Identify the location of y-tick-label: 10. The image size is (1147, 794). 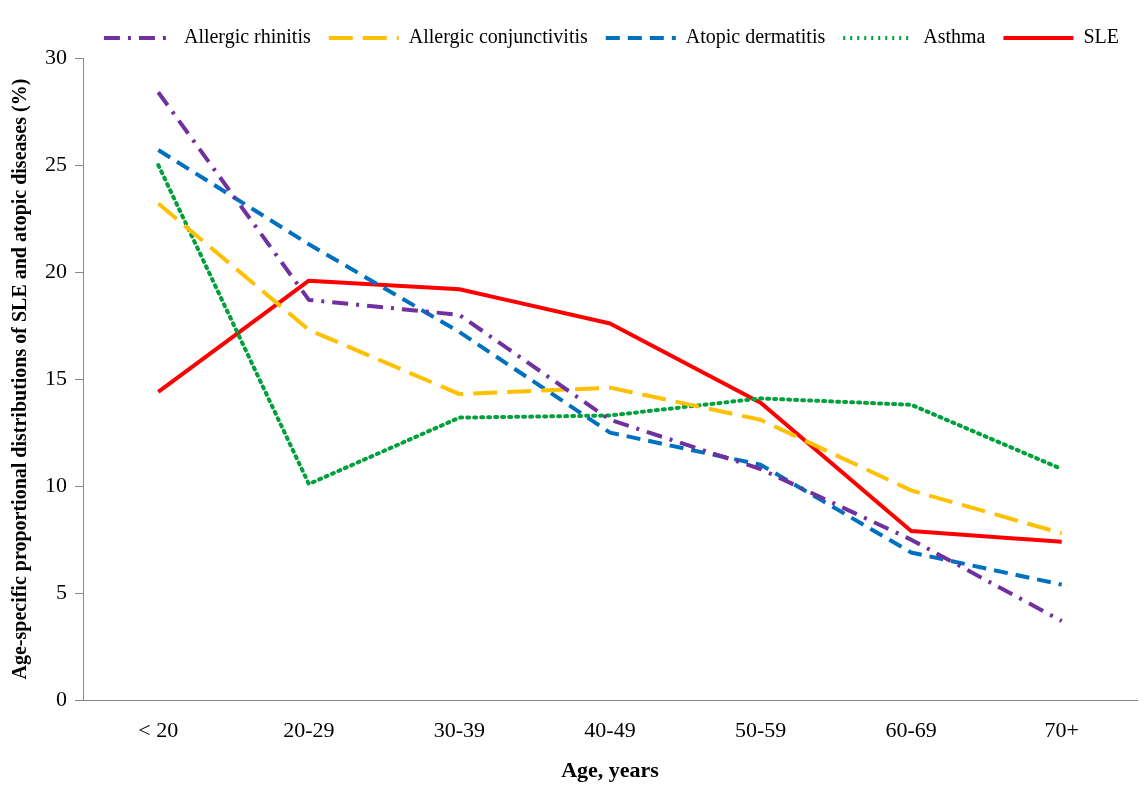
(56, 484).